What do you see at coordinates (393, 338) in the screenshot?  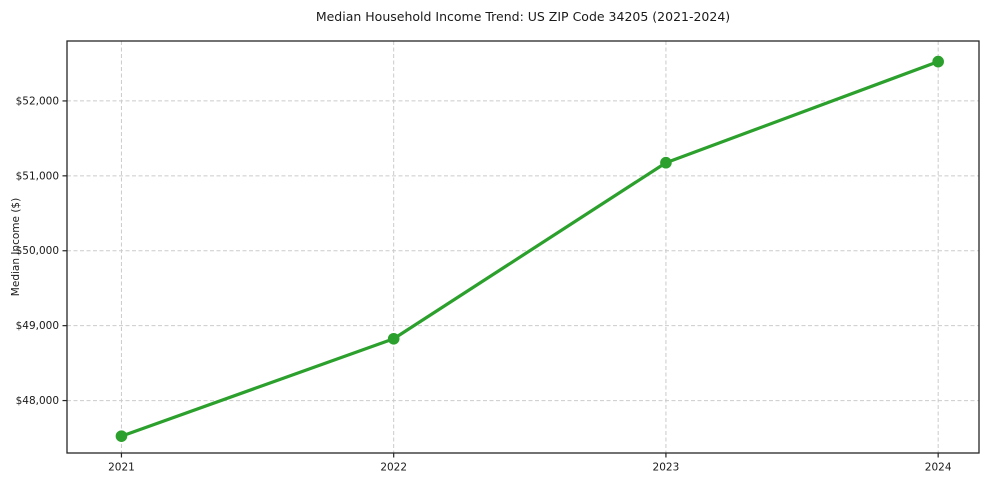 I see `data-point-2022` at bounding box center [393, 338].